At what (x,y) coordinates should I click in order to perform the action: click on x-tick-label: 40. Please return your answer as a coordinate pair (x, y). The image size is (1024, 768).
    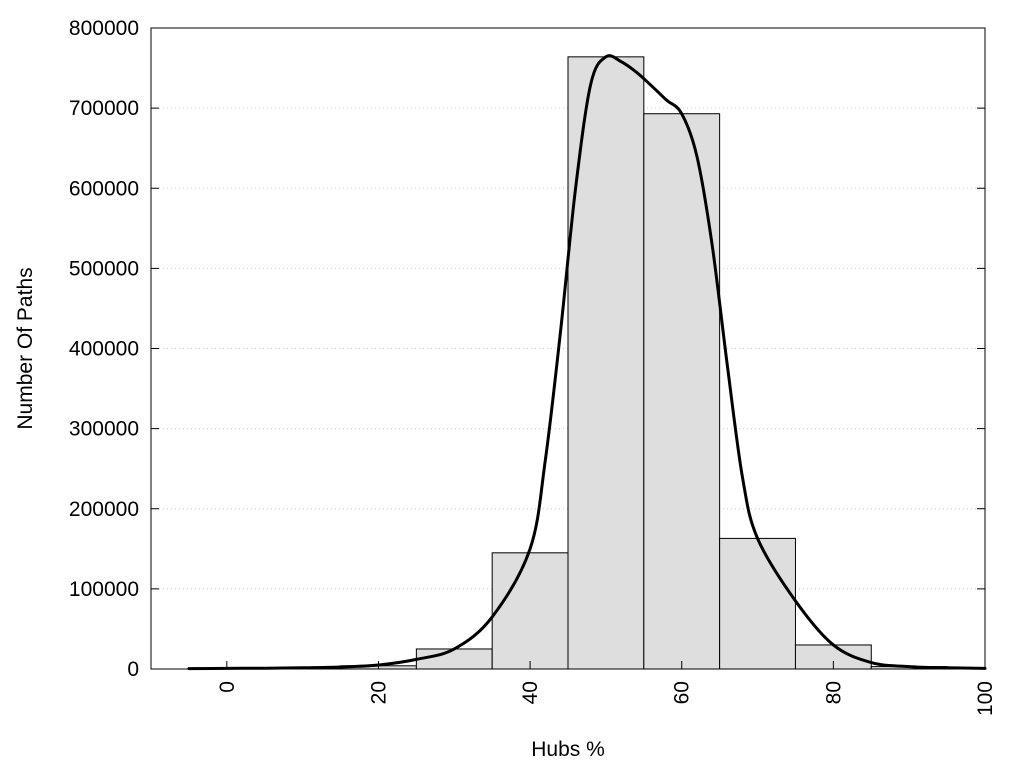
    Looking at the image, I should click on (530, 692).